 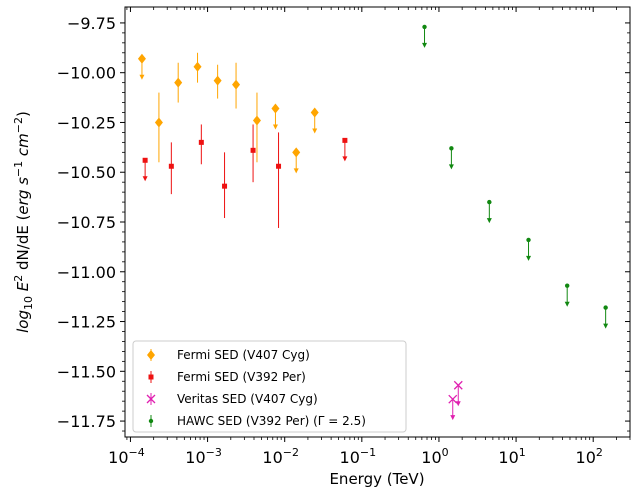 What do you see at coordinates (271, 421) in the screenshot?
I see `legend-label: HAWC SED (V392 Per) (Γ = 2.5)` at bounding box center [271, 421].